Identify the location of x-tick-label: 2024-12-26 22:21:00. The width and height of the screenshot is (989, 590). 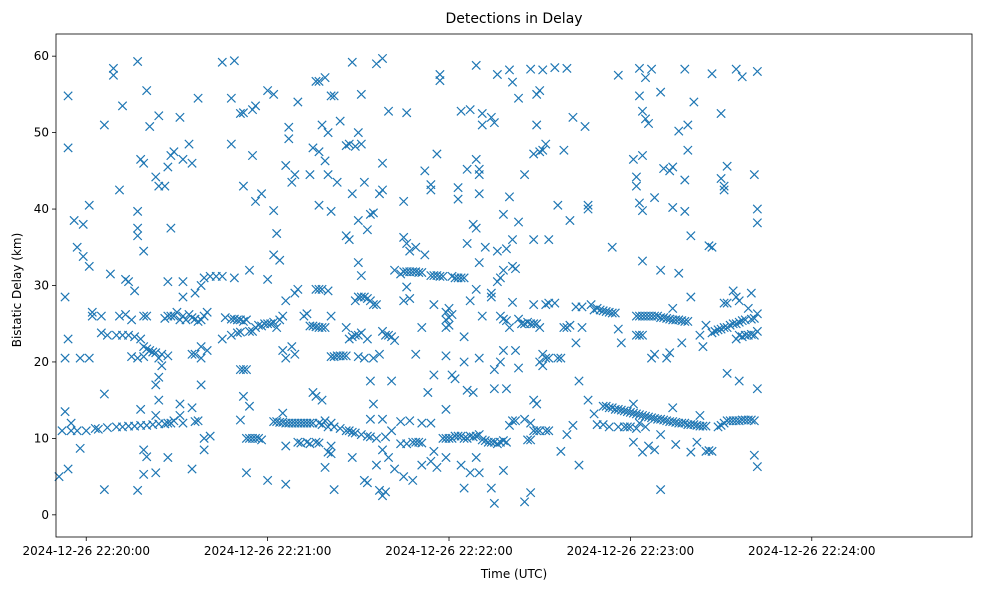
(267, 551).